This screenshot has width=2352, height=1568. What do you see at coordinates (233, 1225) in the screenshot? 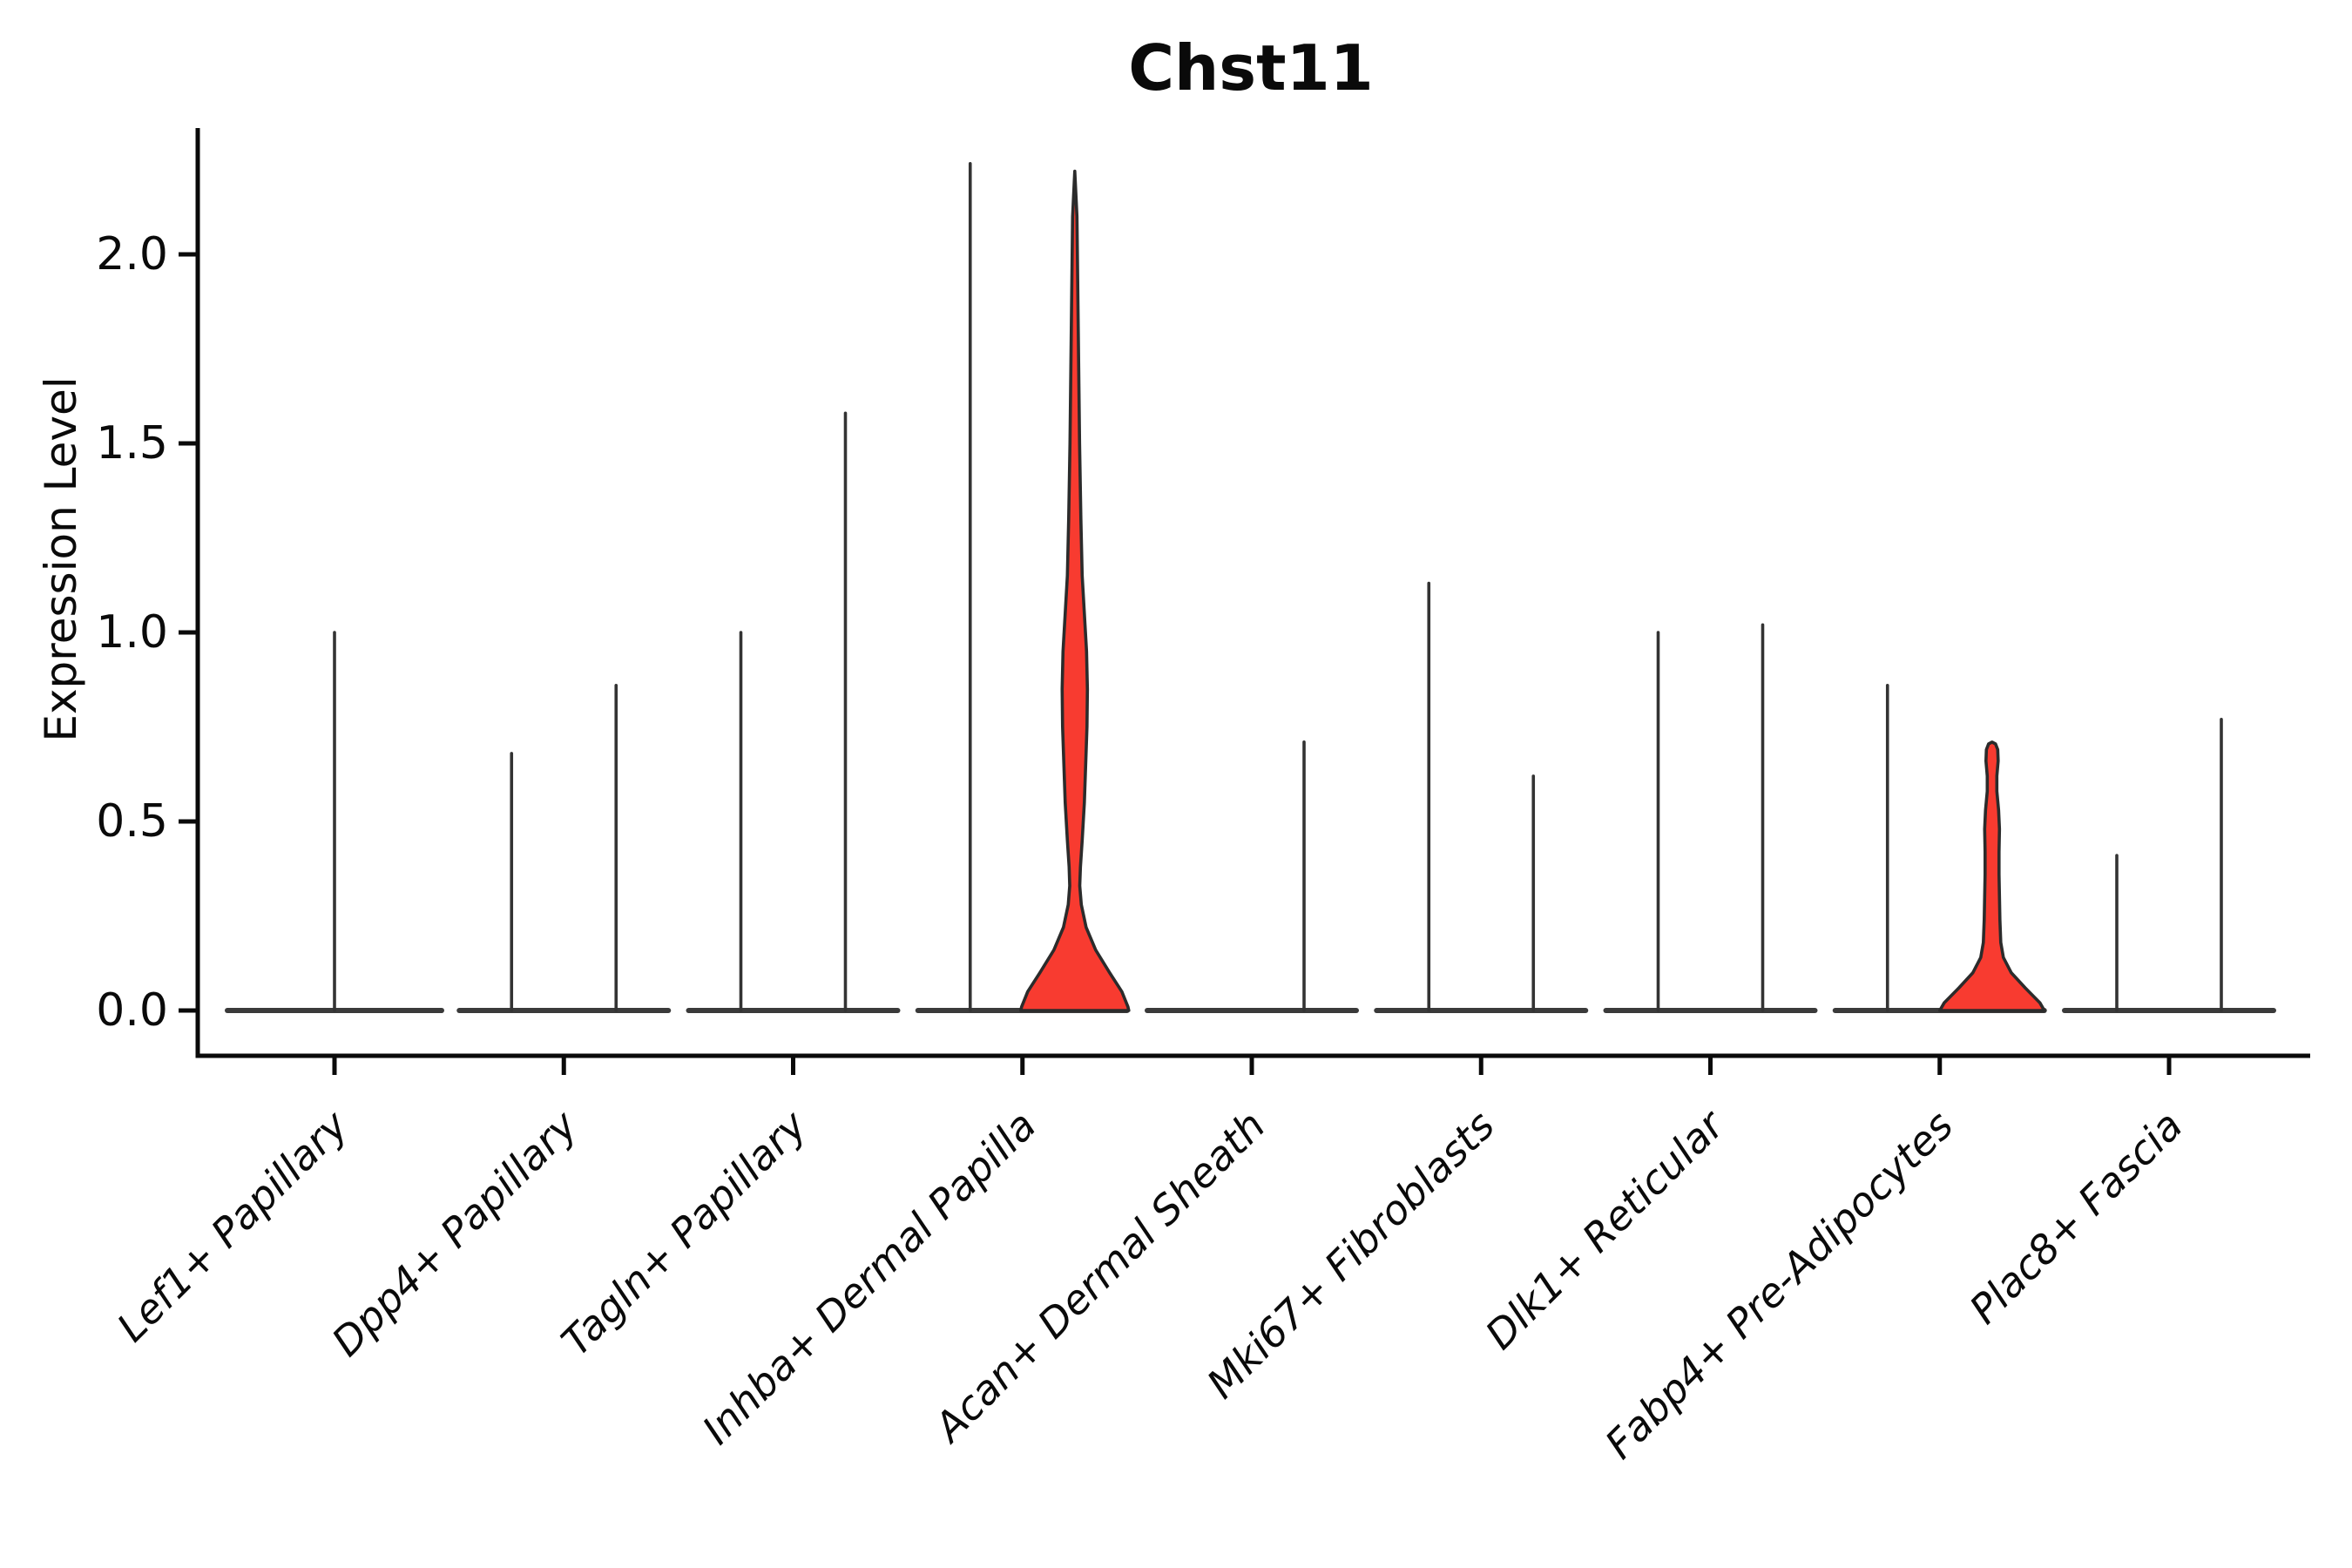
I see `x-category-label: Lef1+ Papillary` at bounding box center [233, 1225].